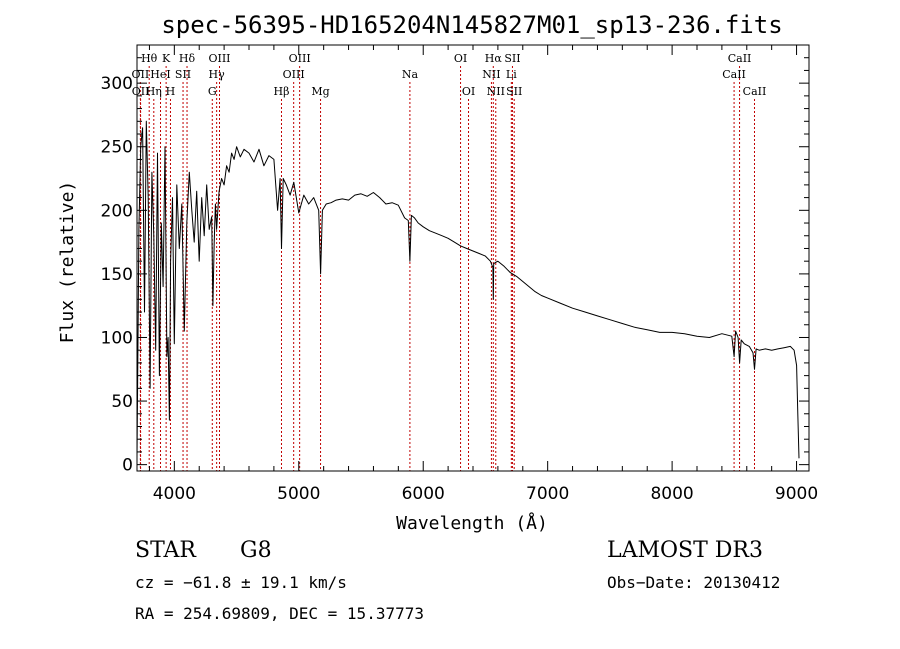 The height and width of the screenshot is (649, 900). What do you see at coordinates (279, 613) in the screenshot?
I see `sky-coordinates: RA = 254.69809, DEC = 15.37773` at bounding box center [279, 613].